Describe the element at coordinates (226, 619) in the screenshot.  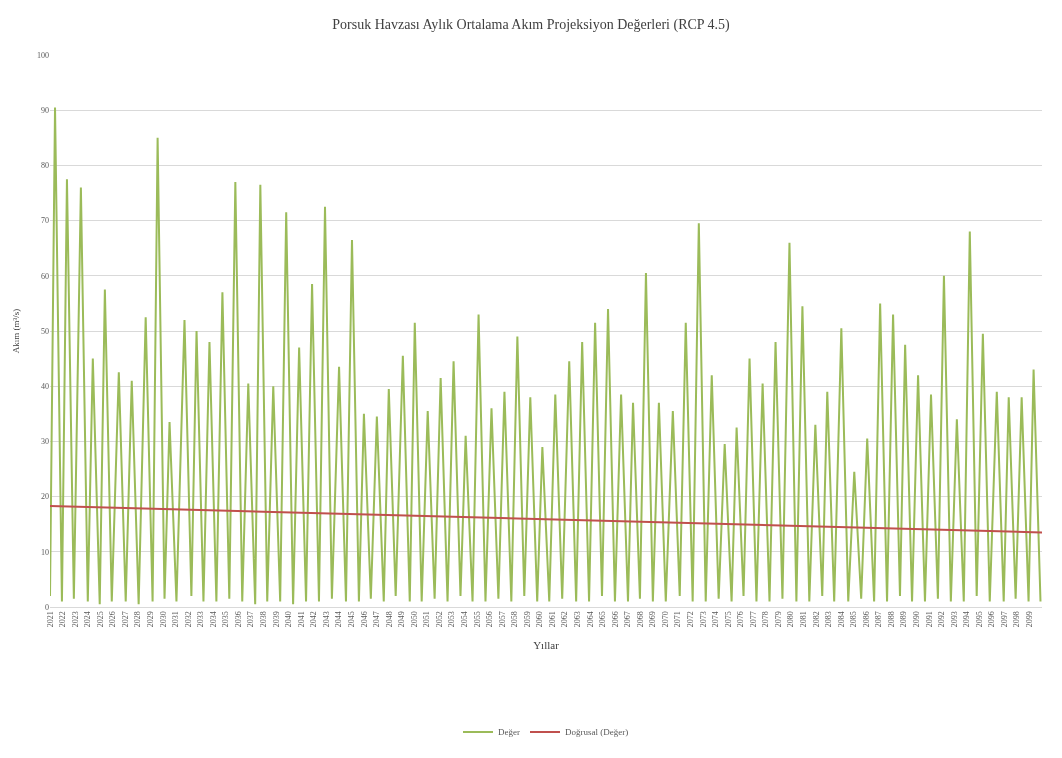
I see `x-tick-label: 2035` at that location.